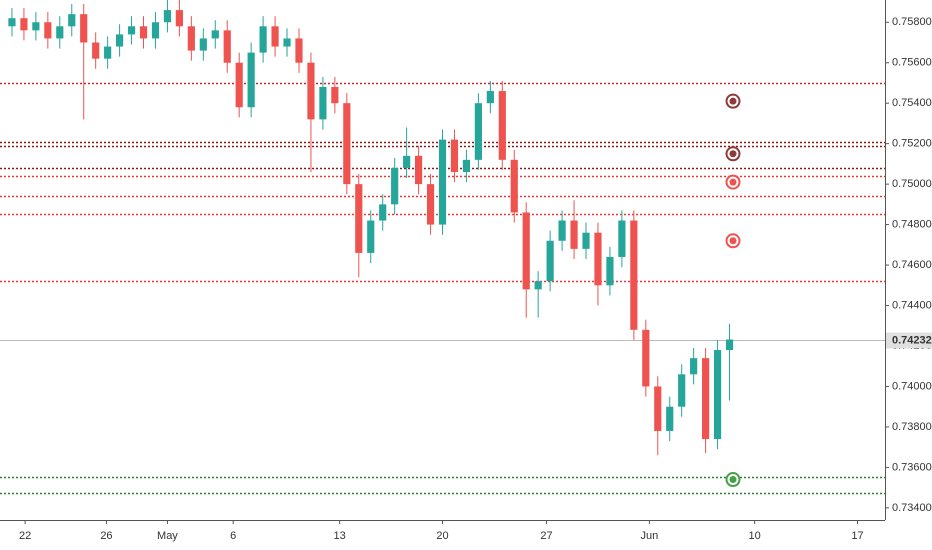 Image resolution: width=932 pixels, height=550 pixels. Describe the element at coordinates (755, 536) in the screenshot. I see `x-tick-label: 10` at that location.